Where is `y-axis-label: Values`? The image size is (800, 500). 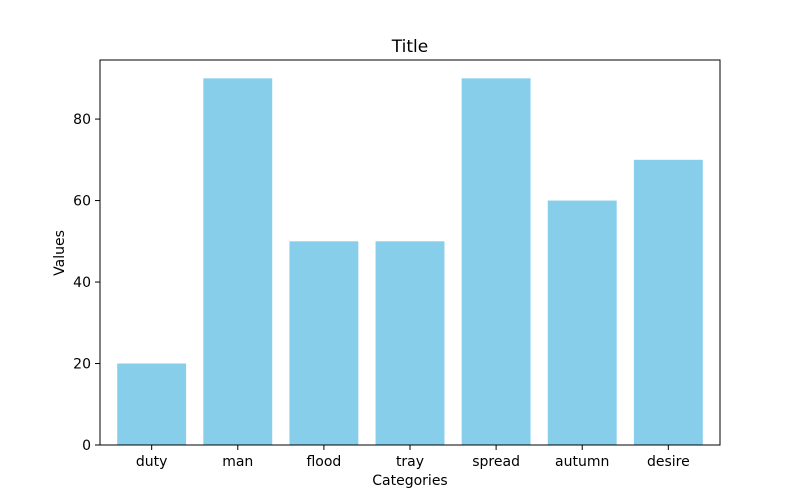 y-axis-label: Values is located at coordinates (60, 253).